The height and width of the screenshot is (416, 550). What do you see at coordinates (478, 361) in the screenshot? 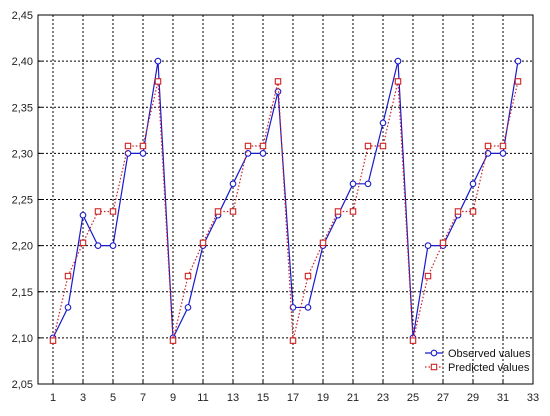
I see `legend: Observed values Predicted values` at bounding box center [478, 361].